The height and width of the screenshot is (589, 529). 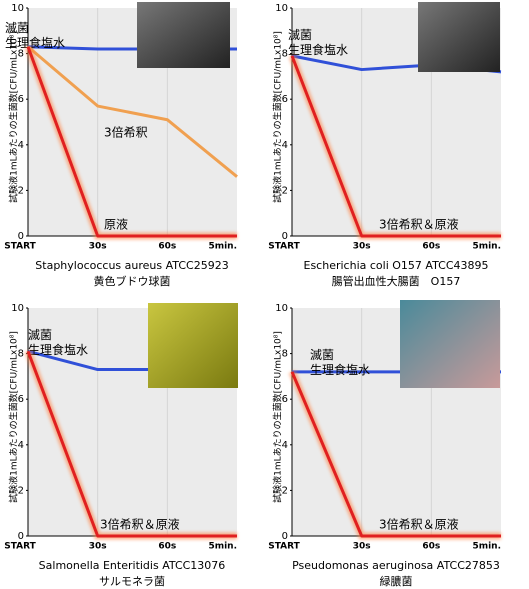 I want to click on caption: 黄色ブドウ球菌, so click(x=132, y=281).